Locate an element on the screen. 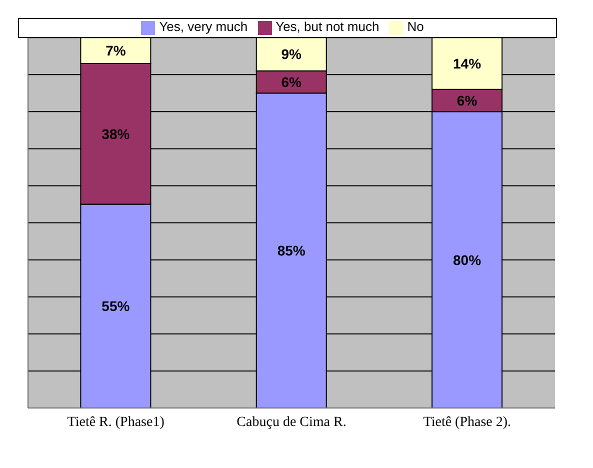 This screenshot has height=468, width=593. data-label: 7% is located at coordinates (116, 50).